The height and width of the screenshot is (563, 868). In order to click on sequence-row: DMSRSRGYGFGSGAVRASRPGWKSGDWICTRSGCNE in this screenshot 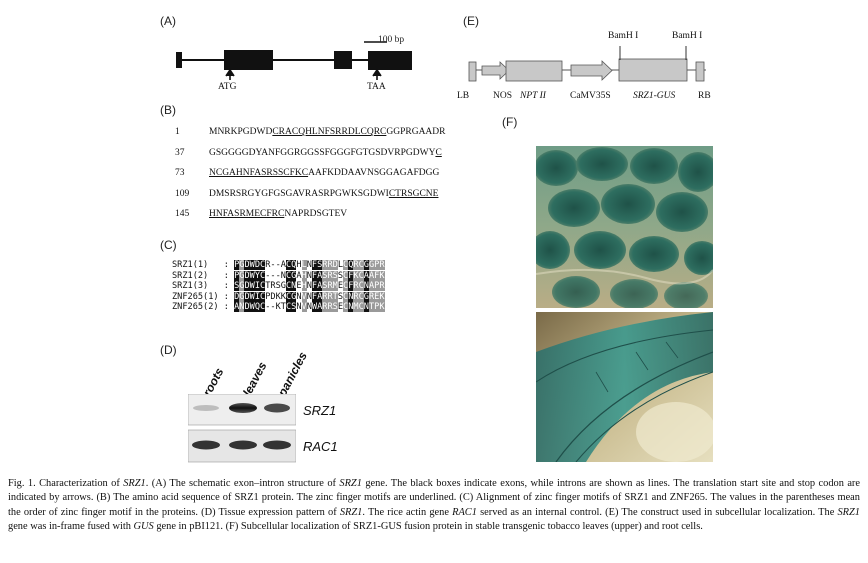, I will do `click(324, 194)`.